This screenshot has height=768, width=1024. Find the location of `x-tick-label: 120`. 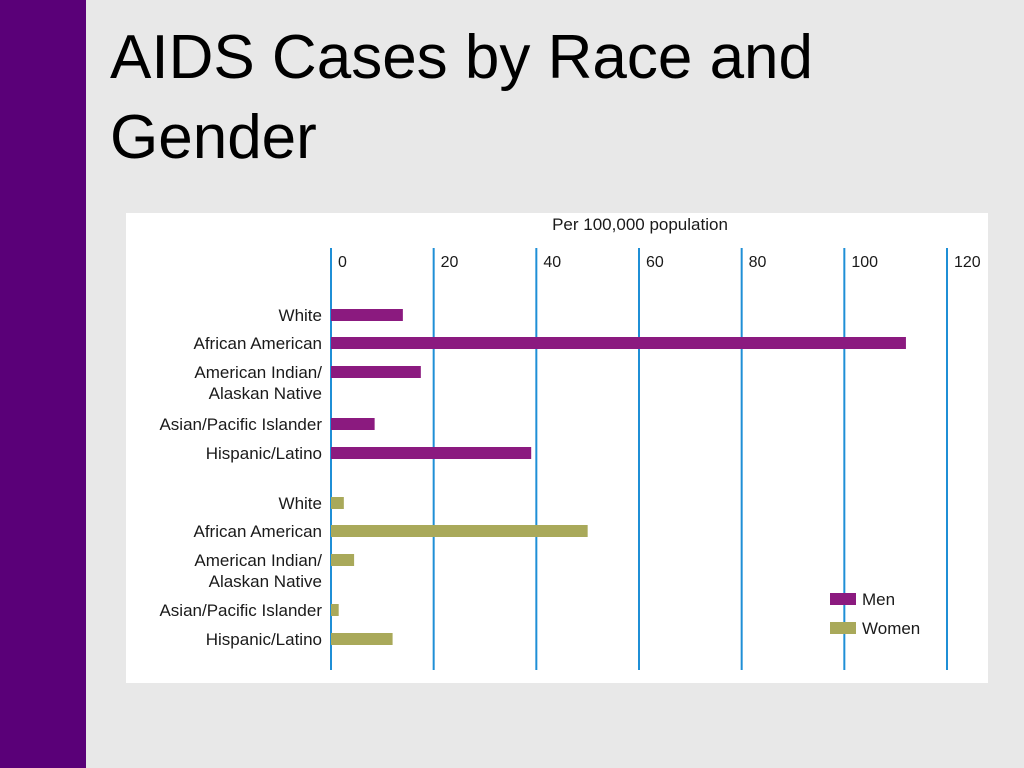

x-tick-label: 120 is located at coordinates (967, 262).